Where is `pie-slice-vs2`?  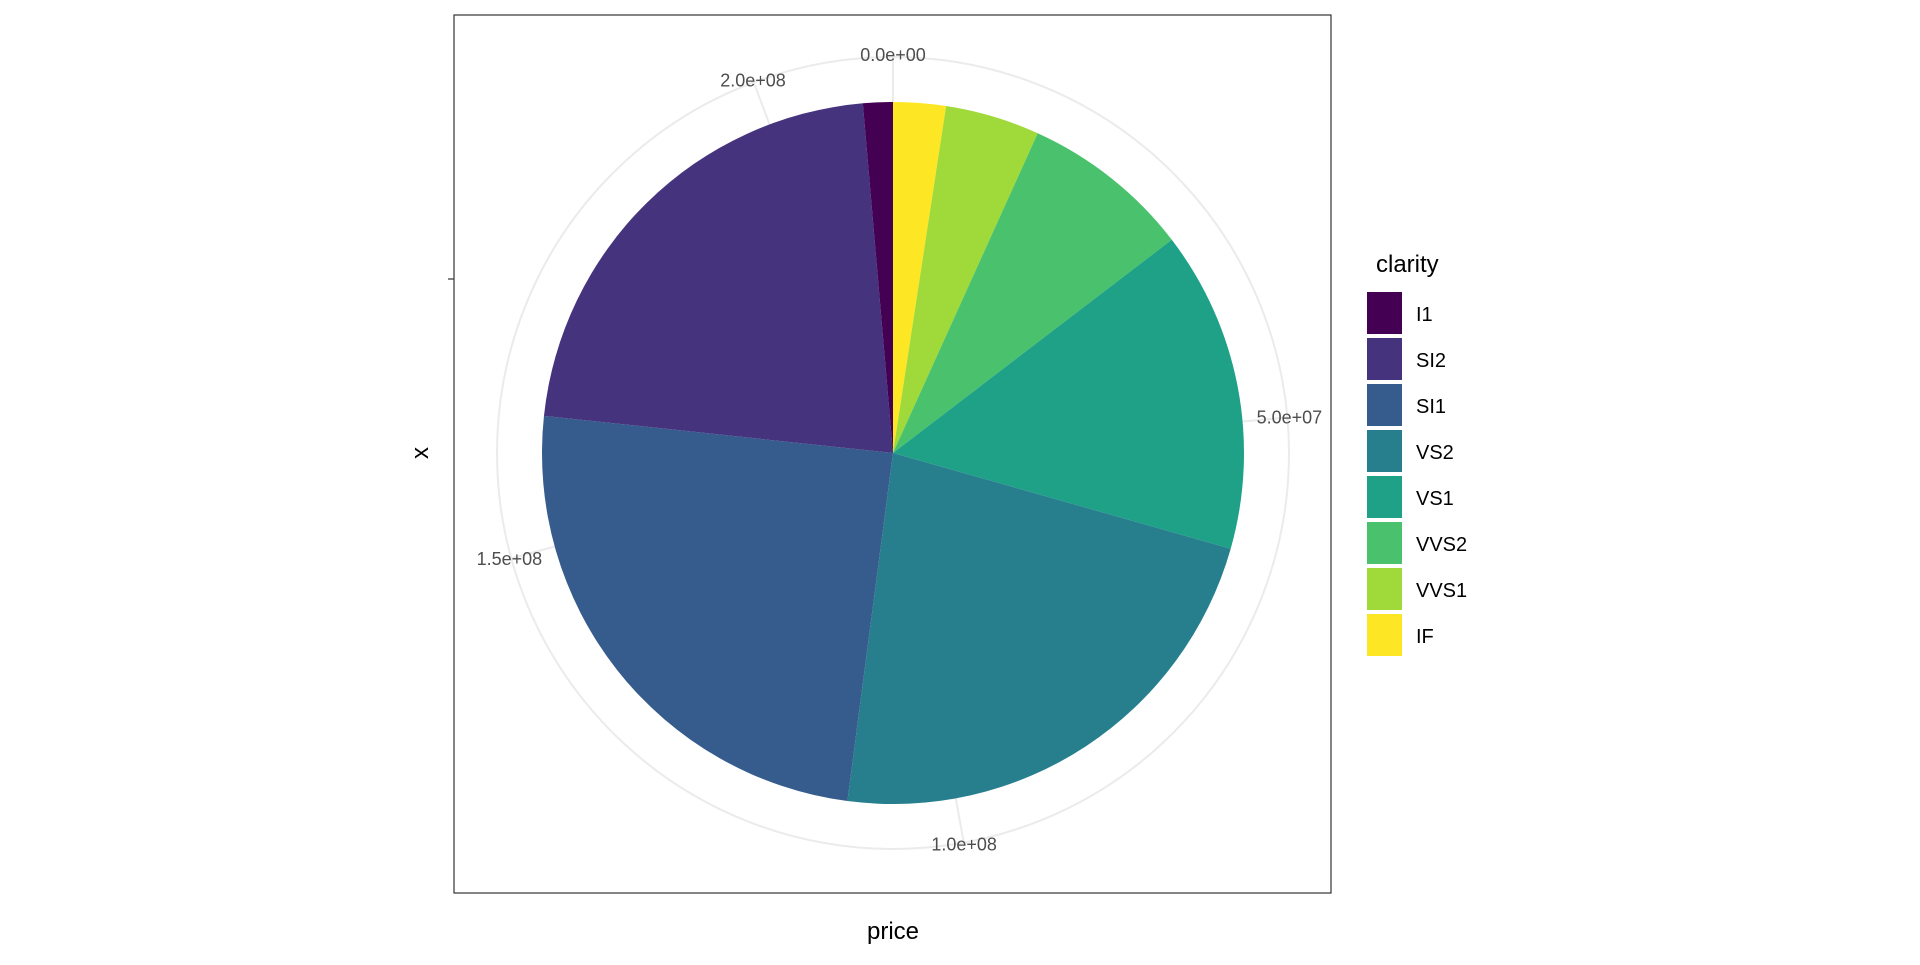
pie-slice-vs2 is located at coordinates (1039, 628).